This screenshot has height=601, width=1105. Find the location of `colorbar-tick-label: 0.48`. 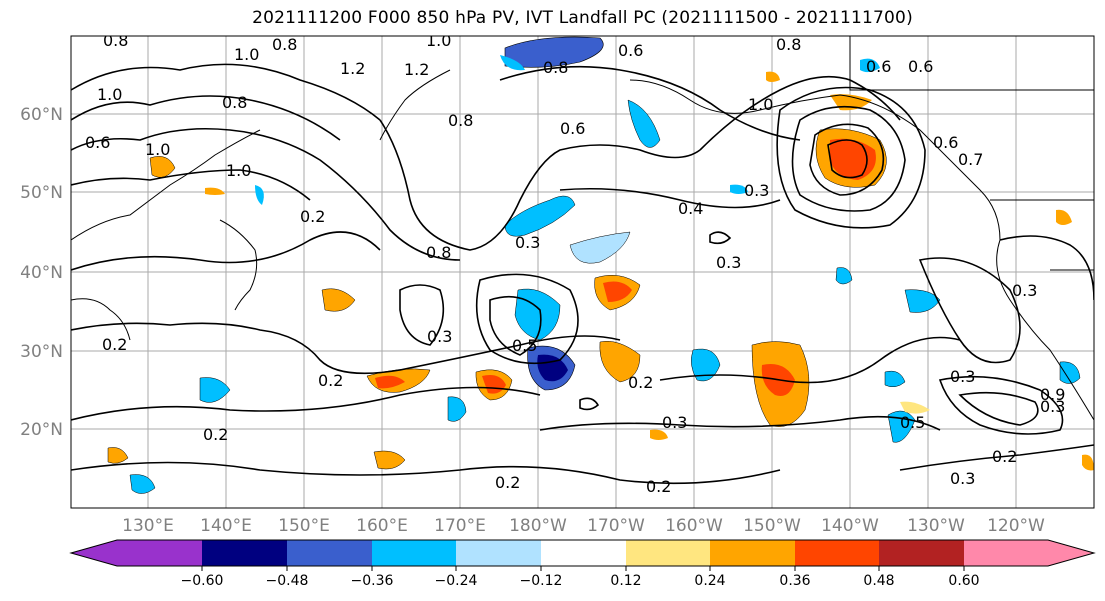

colorbar-tick-label: 0.48 is located at coordinates (878, 581).